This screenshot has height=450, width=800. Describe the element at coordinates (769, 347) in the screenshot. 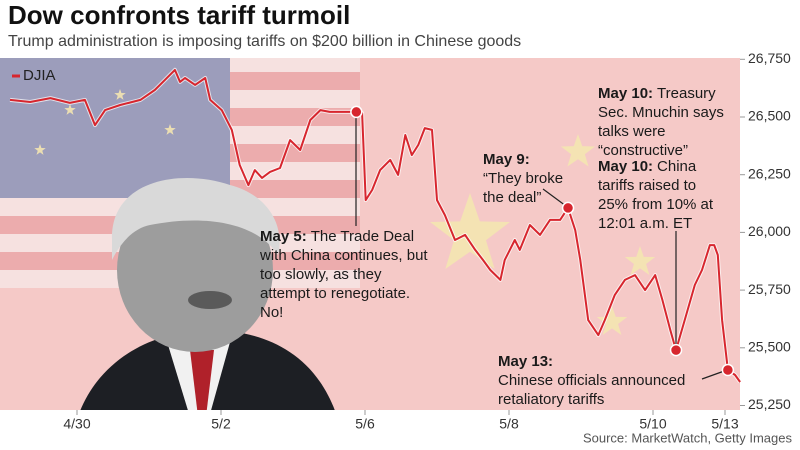

I see `y-tick-label: 25,500` at that location.